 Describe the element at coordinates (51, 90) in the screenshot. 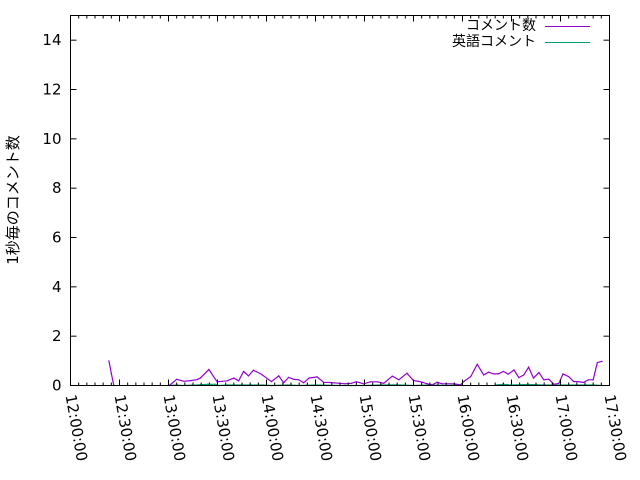

I see `y-tick-label: 12` at that location.